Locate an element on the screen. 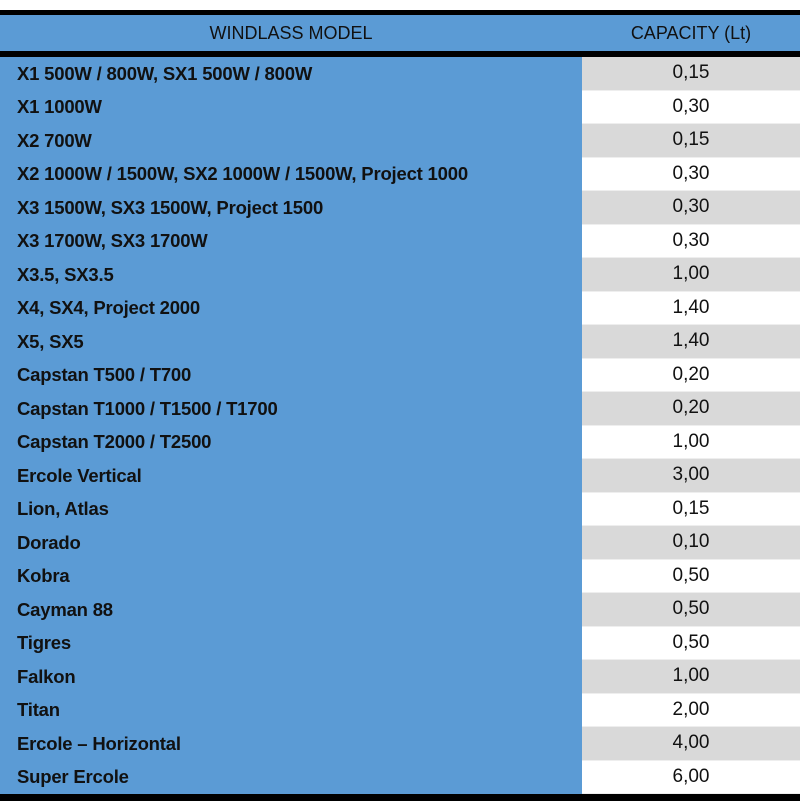 The height and width of the screenshot is (801, 800). model-cell: Tigres is located at coordinates (291, 643).